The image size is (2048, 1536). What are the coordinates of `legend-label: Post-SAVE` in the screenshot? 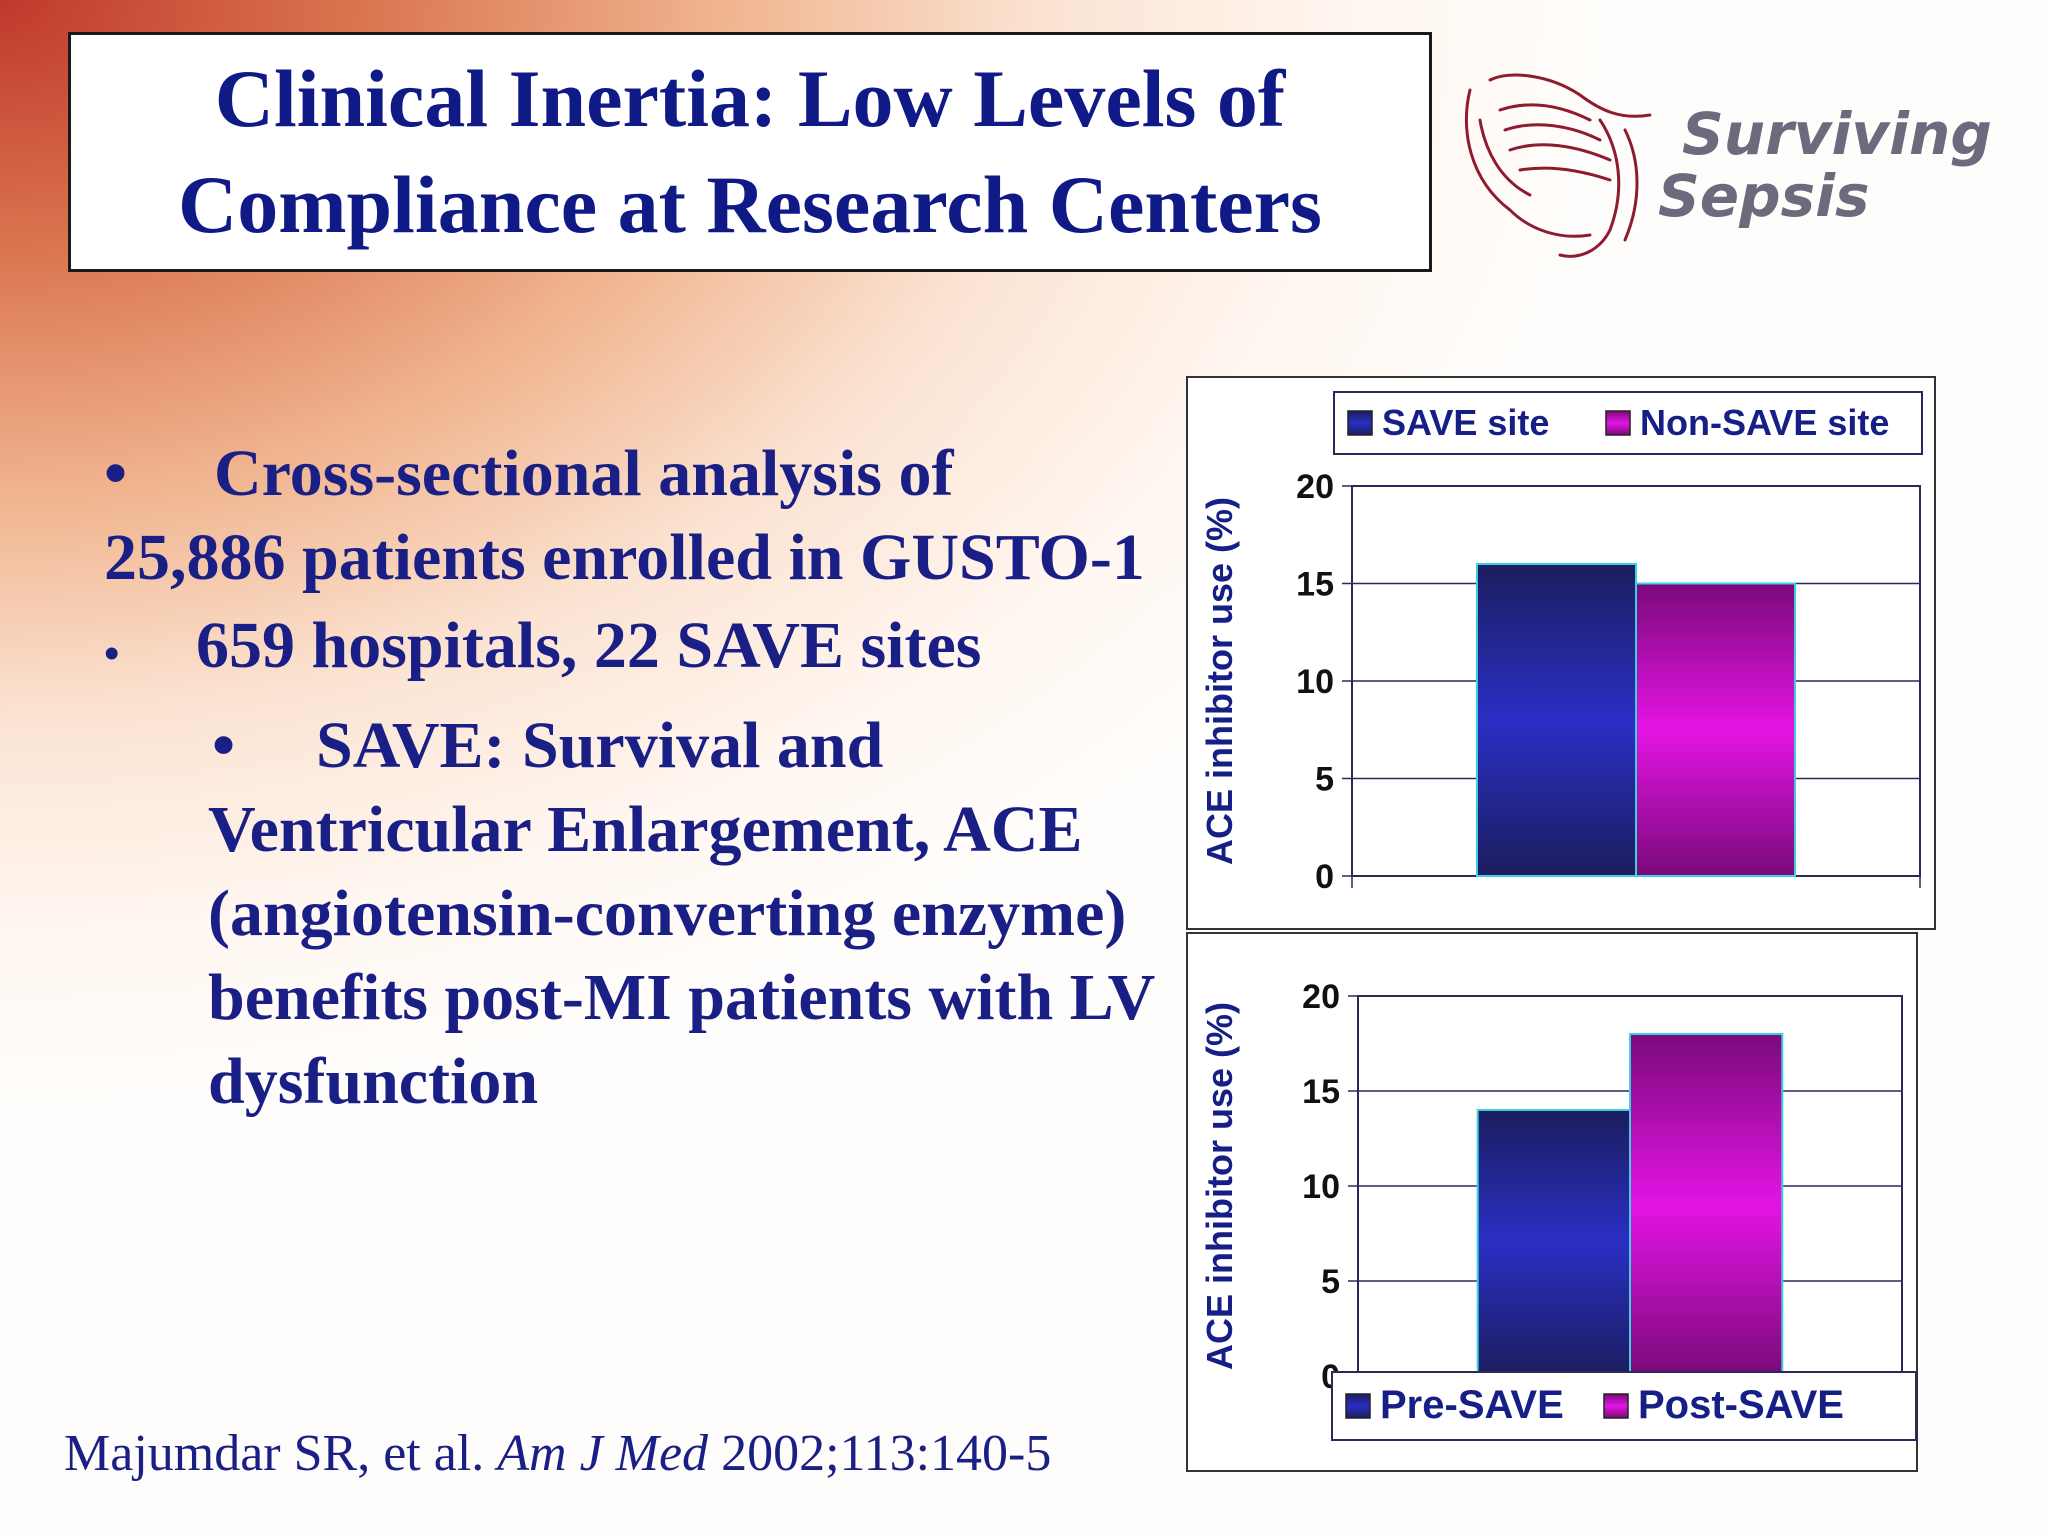 It's located at (1741, 1405).